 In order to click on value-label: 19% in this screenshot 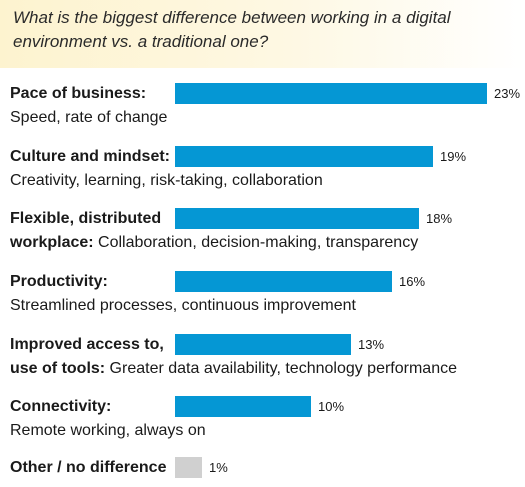, I will do `click(453, 156)`.